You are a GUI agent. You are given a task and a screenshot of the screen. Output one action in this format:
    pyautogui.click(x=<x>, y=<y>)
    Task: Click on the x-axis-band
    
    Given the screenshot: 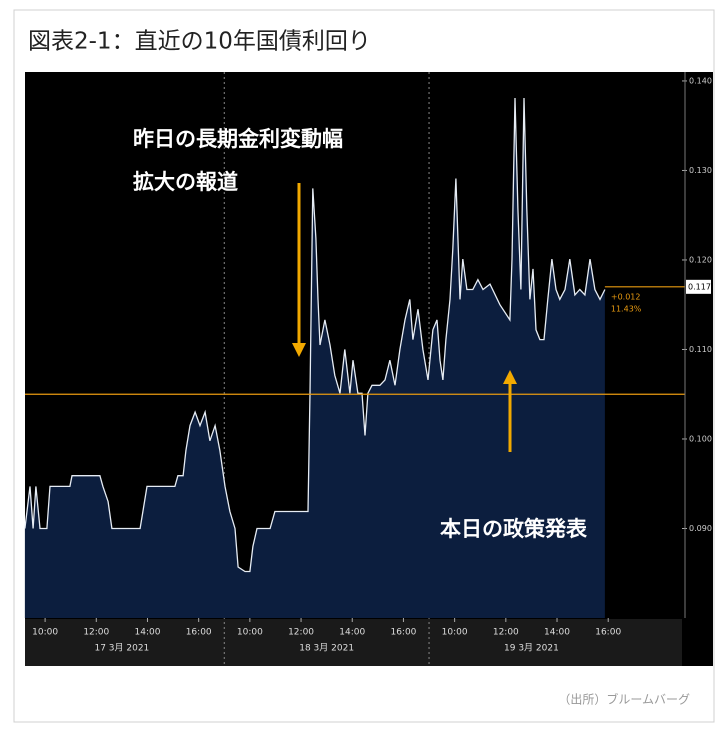 What is the action you would take?
    pyautogui.click(x=353, y=642)
    